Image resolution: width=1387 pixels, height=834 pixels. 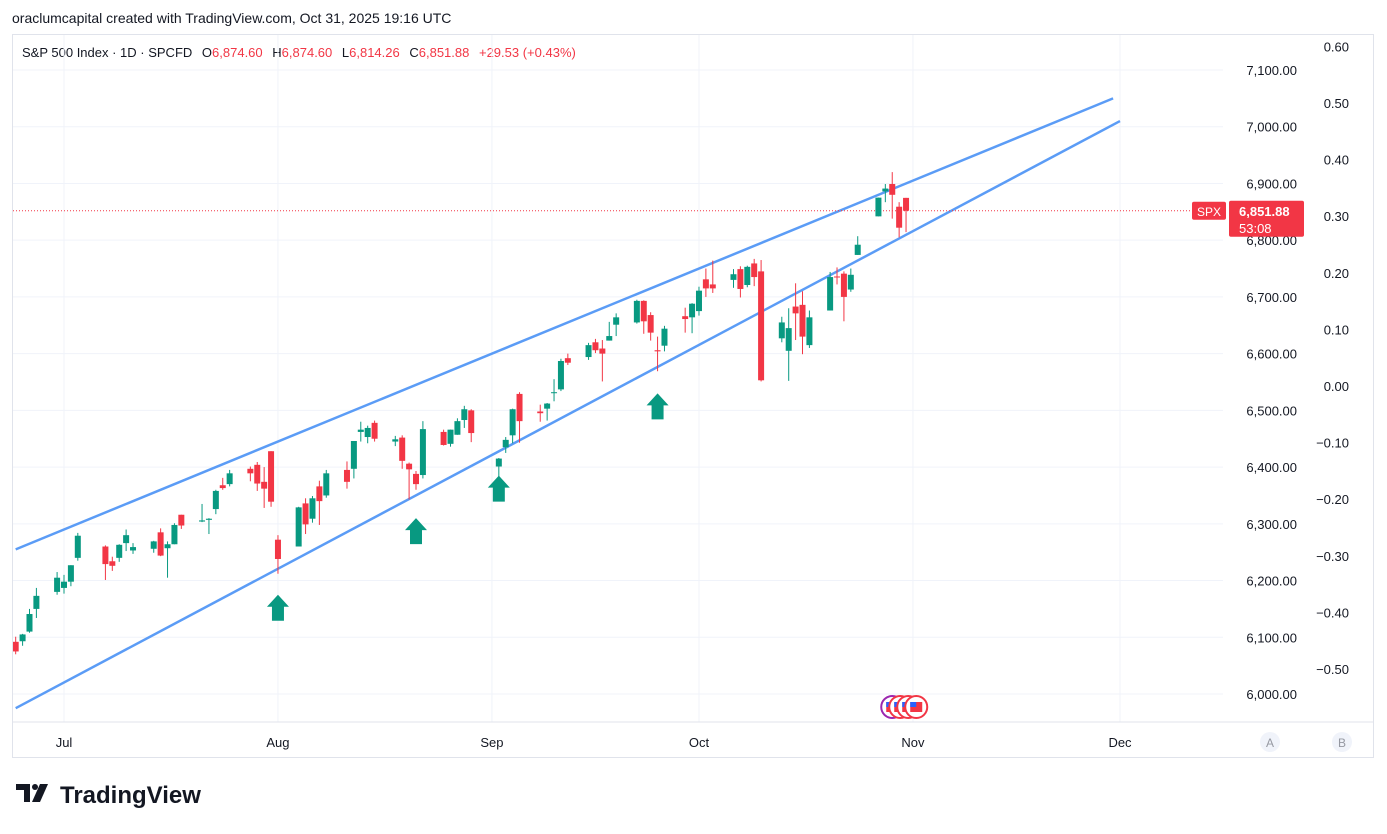 What do you see at coordinates (1336, 160) in the screenshot?
I see `secondary-axis-label: 0.40` at bounding box center [1336, 160].